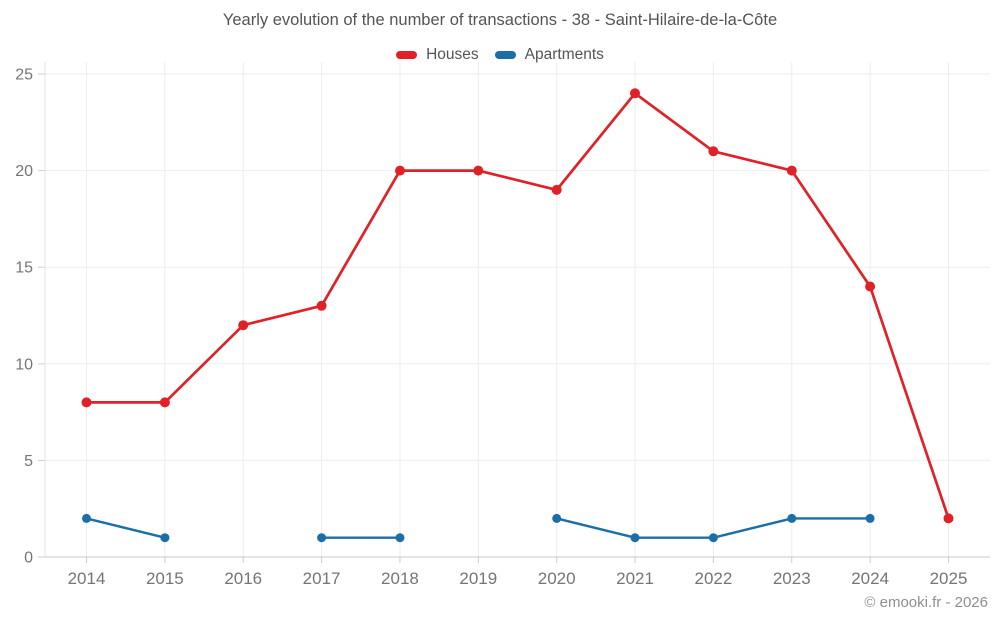  I want to click on data-point-apartments-2023, so click(792, 518).